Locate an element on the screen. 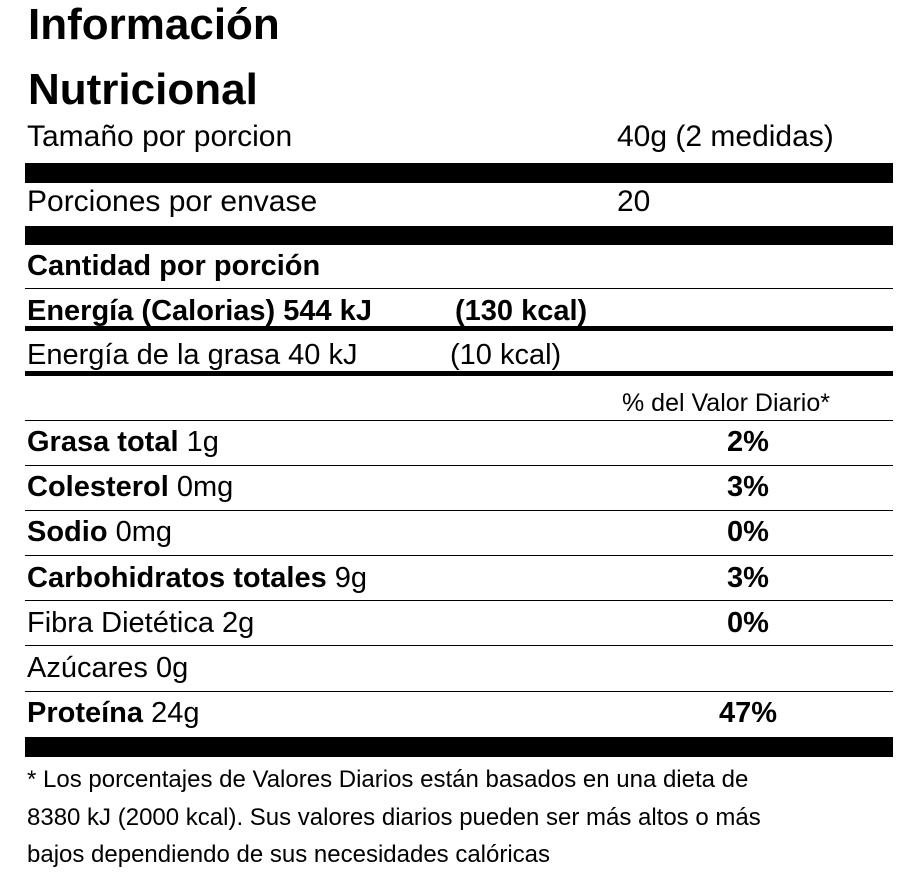  nutrient-amount: 9g is located at coordinates (351, 577).